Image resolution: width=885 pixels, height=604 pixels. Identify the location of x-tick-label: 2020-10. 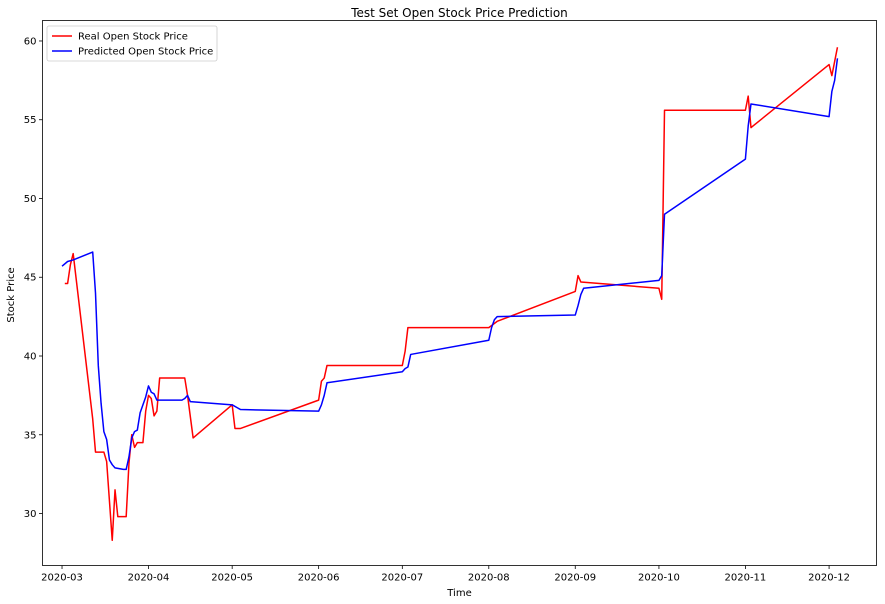
(659, 578).